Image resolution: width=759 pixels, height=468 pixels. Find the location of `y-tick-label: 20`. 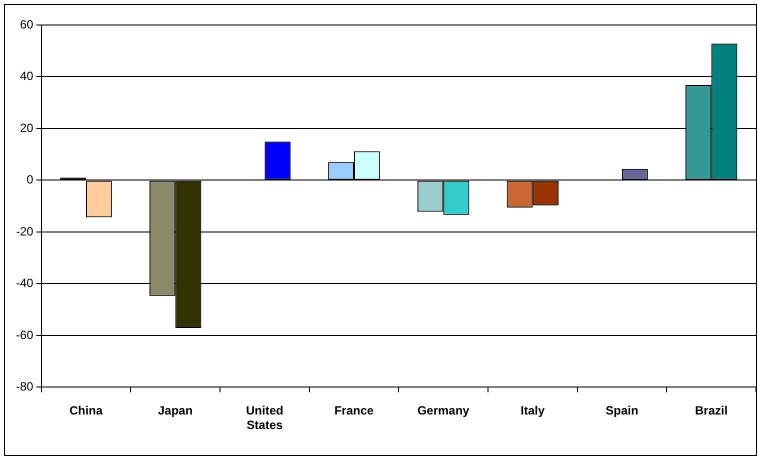

y-tick-label: 20 is located at coordinates (27, 127).